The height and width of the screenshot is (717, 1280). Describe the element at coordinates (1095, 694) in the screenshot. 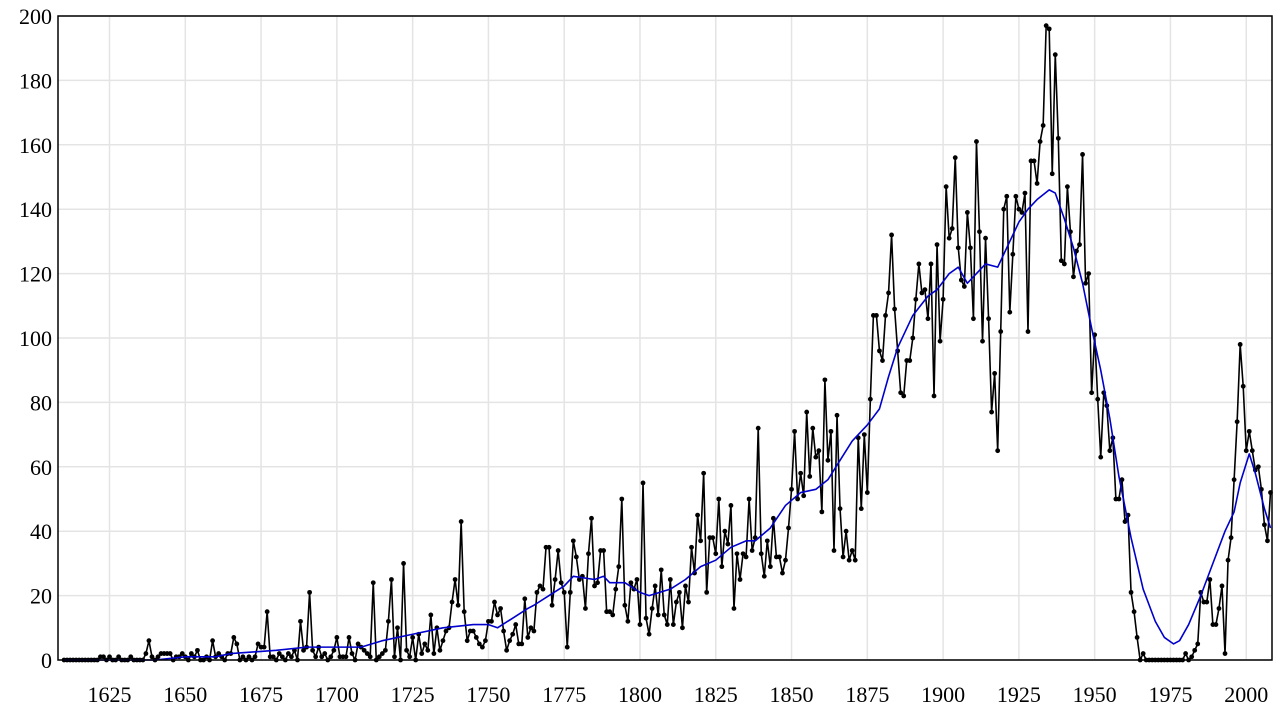

I see `x-tick-label: 1950` at that location.